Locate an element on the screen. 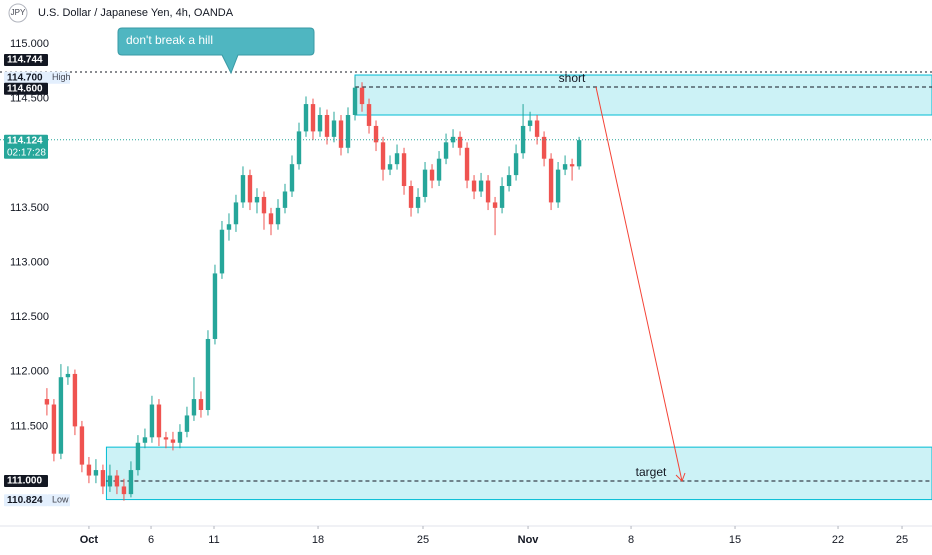  zone-label: target is located at coordinates (651, 472).